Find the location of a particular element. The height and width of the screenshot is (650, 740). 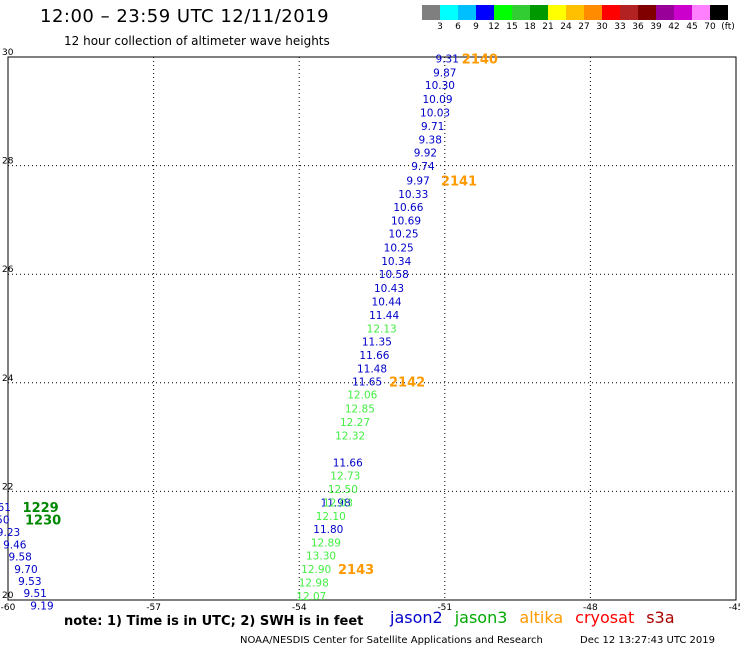

jason3-swh-value: 13.30 is located at coordinates (321, 556).